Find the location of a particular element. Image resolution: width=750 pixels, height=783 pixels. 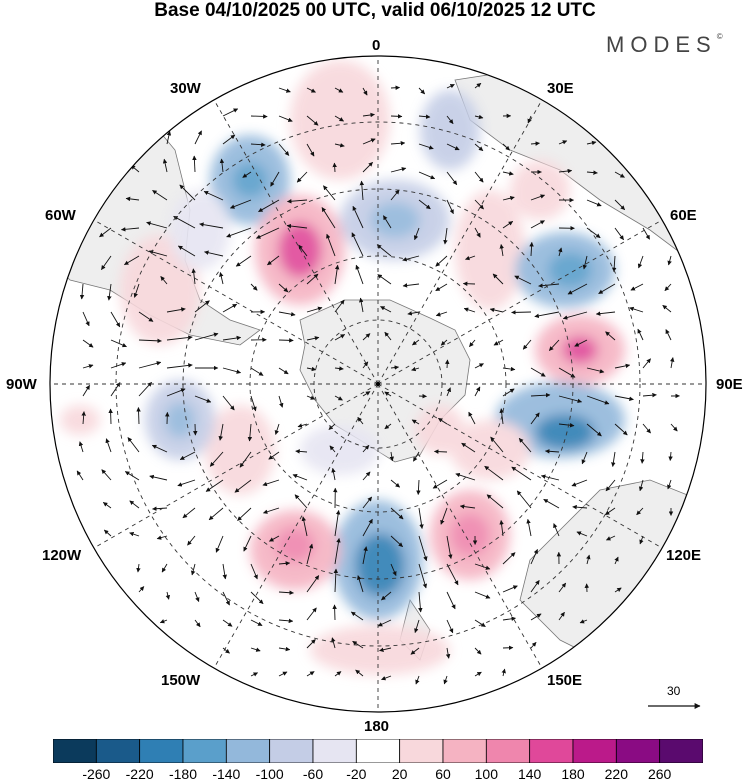

colorbar is located at coordinates (378, 751).